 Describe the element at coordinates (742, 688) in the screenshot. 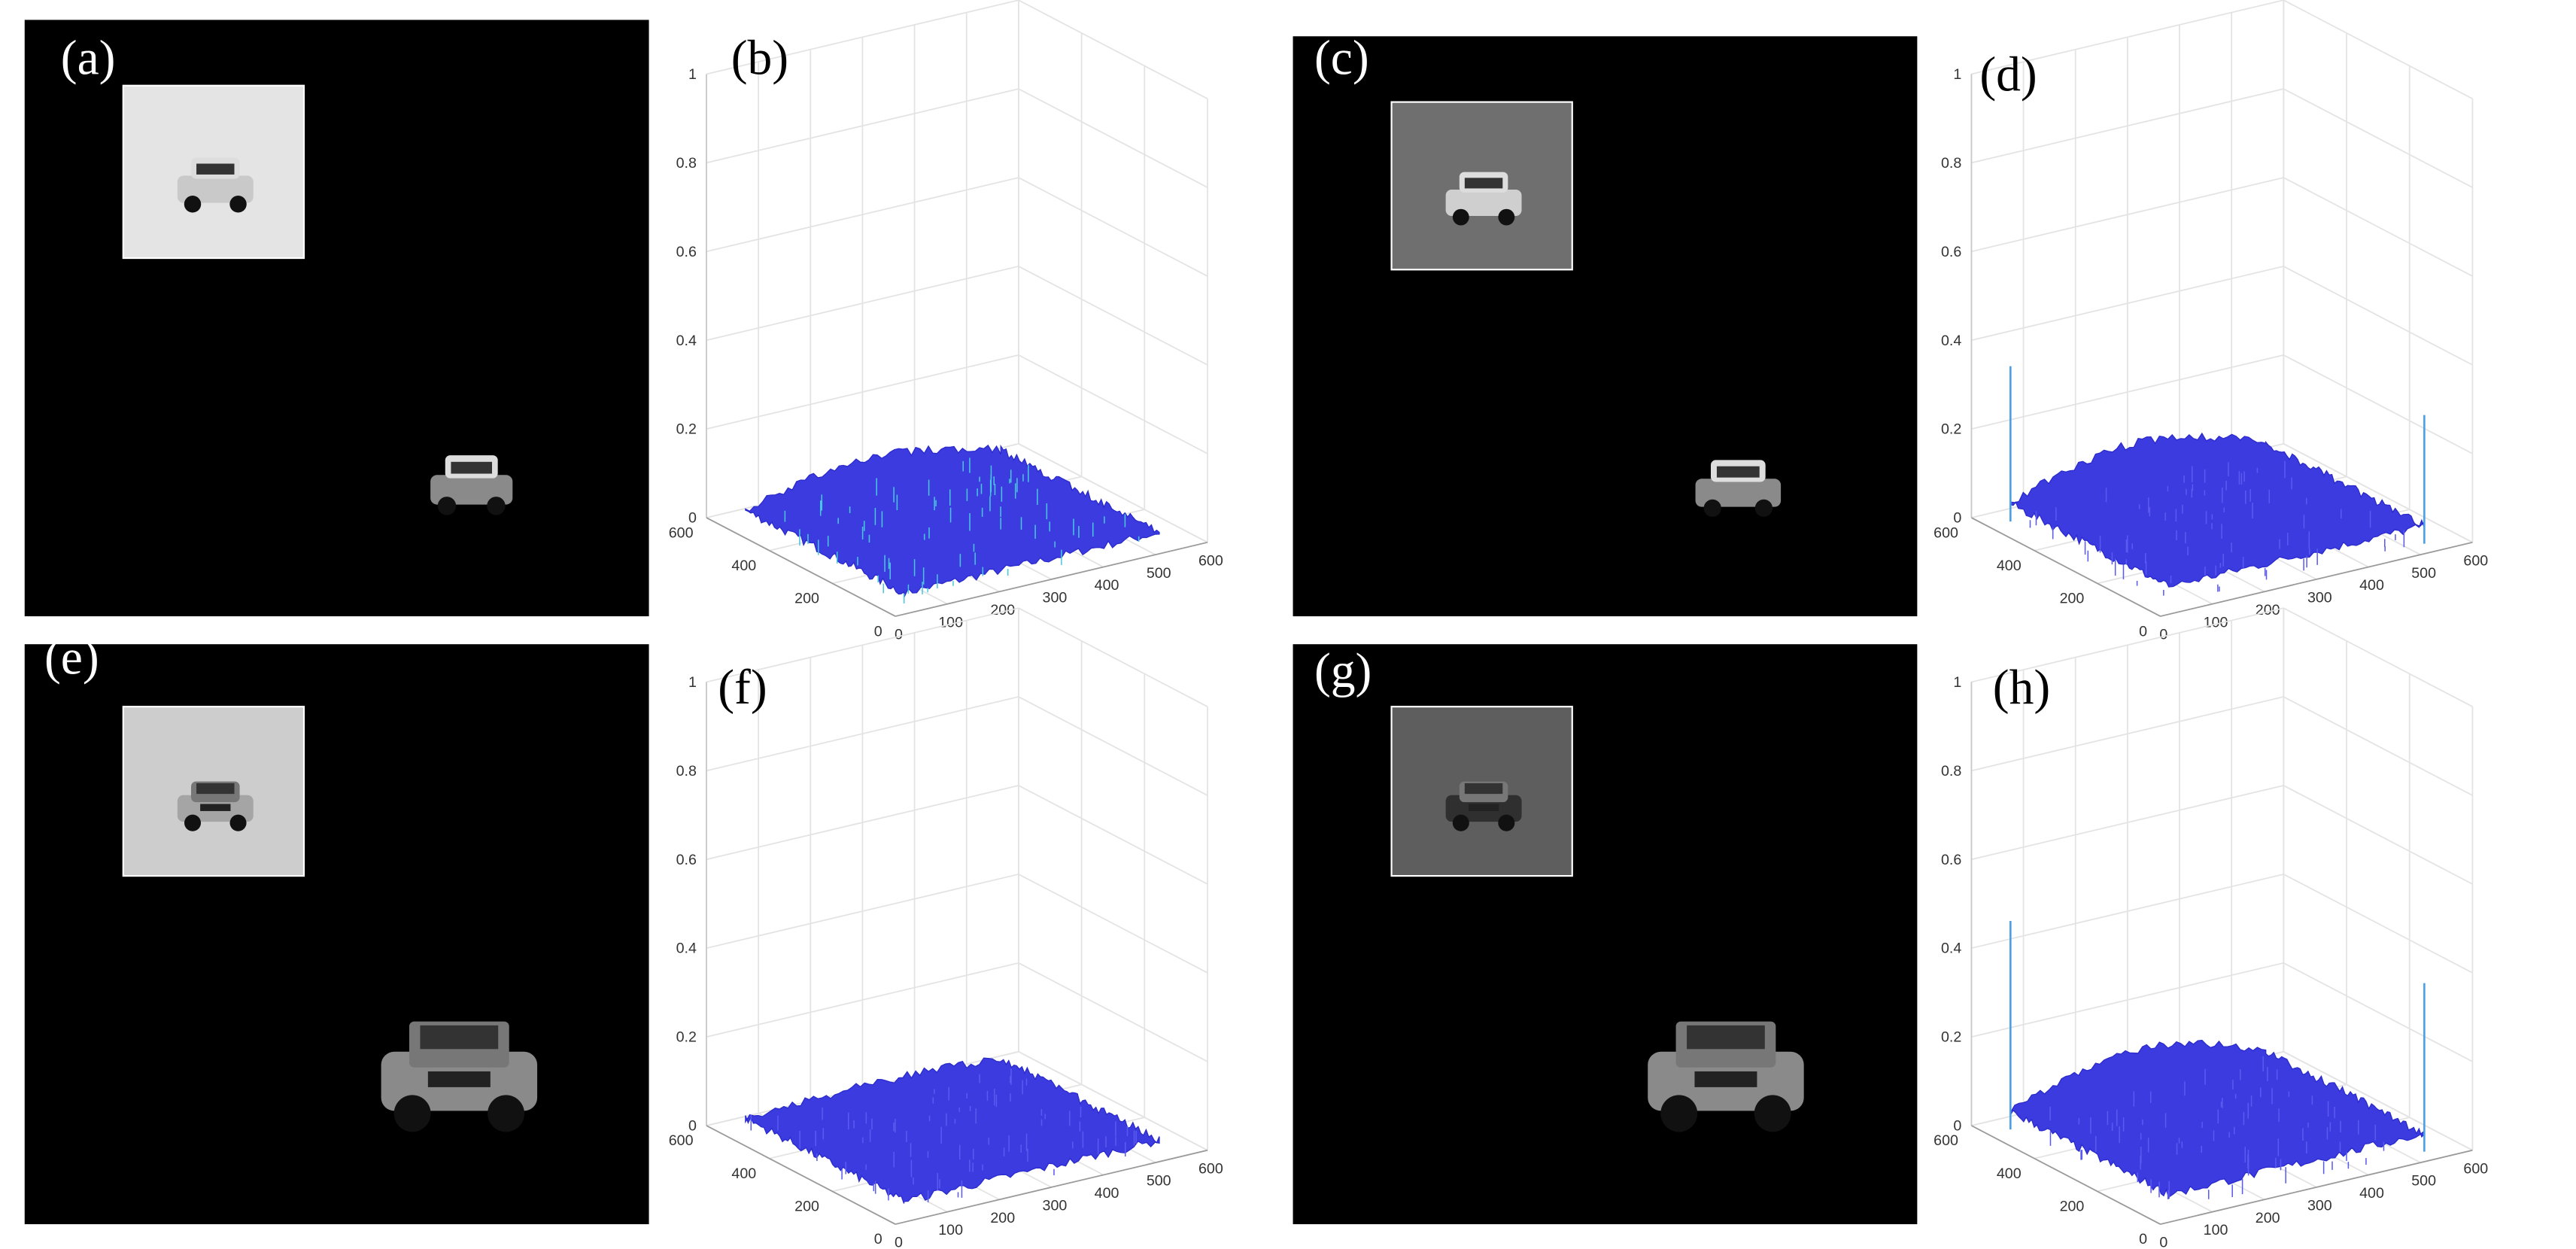

I see `panel-label: (f)` at that location.